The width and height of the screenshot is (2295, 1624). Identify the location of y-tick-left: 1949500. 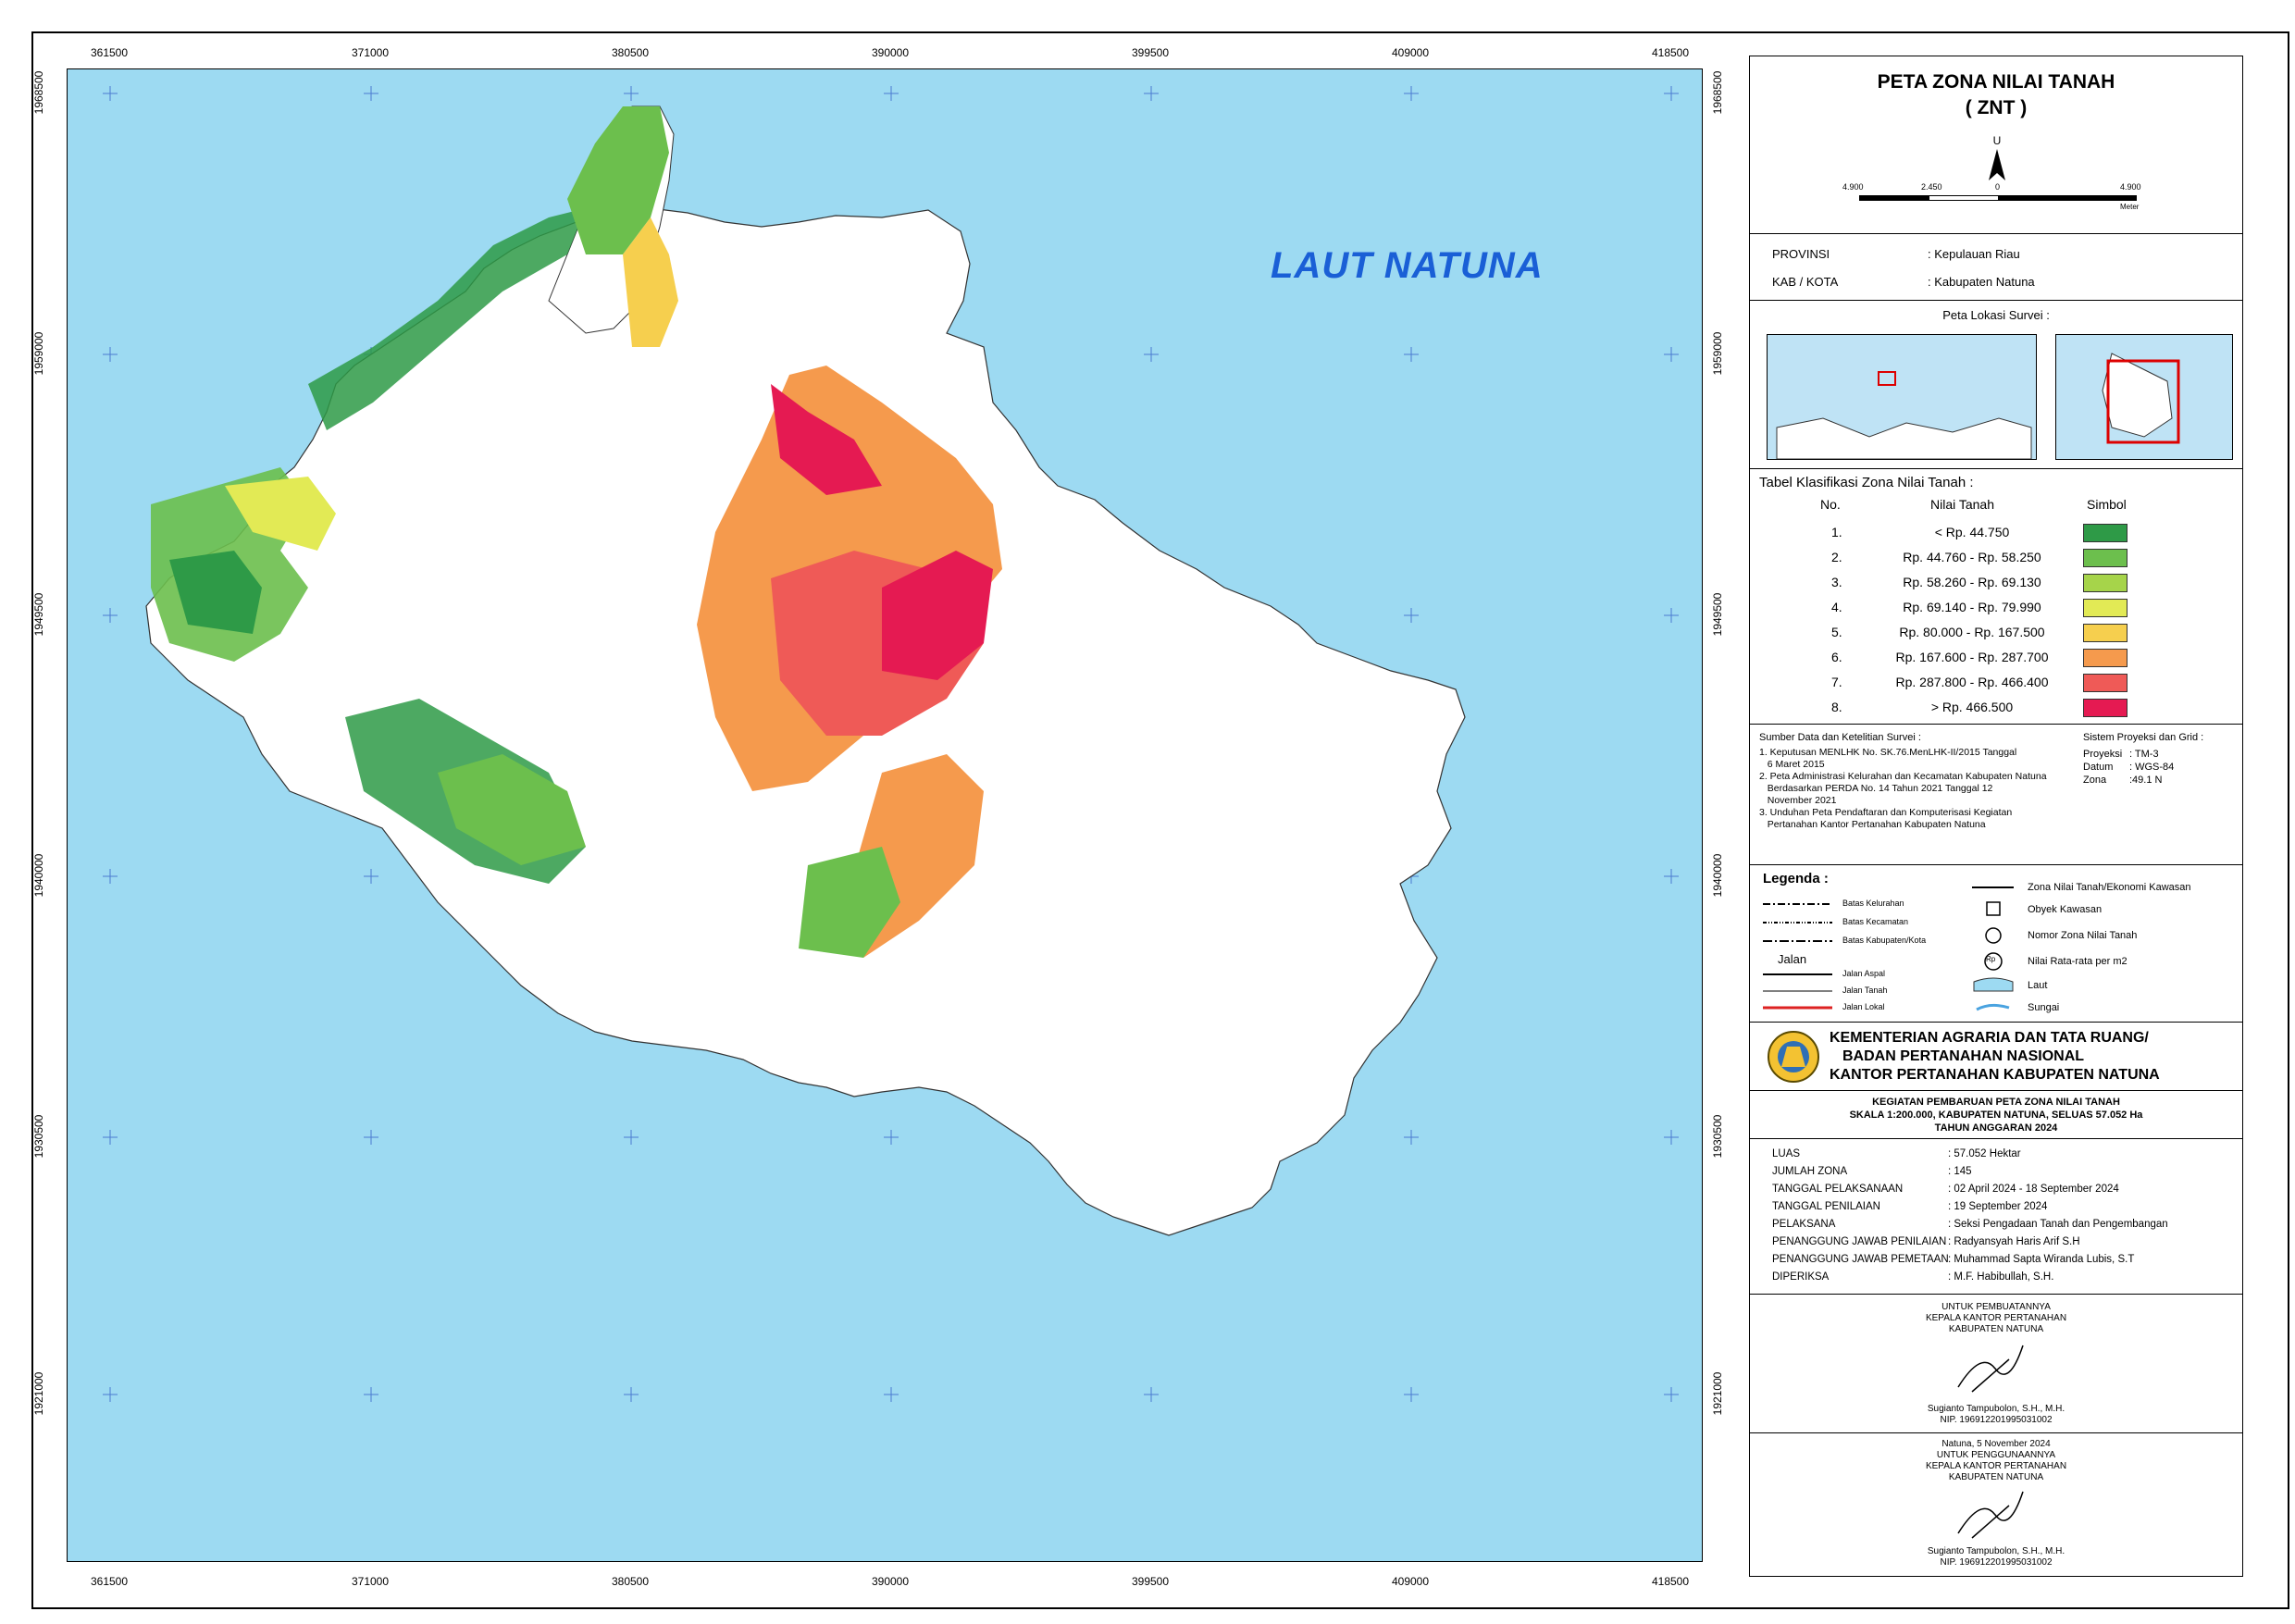
(39, 614).